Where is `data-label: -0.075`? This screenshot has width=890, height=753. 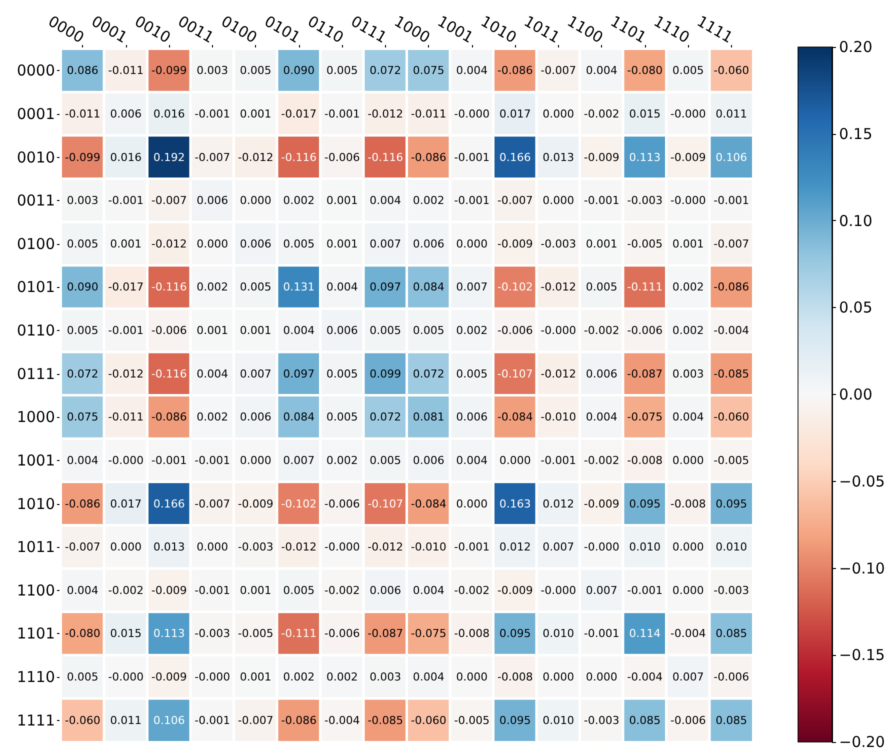
data-label: -0.075 is located at coordinates (645, 417).